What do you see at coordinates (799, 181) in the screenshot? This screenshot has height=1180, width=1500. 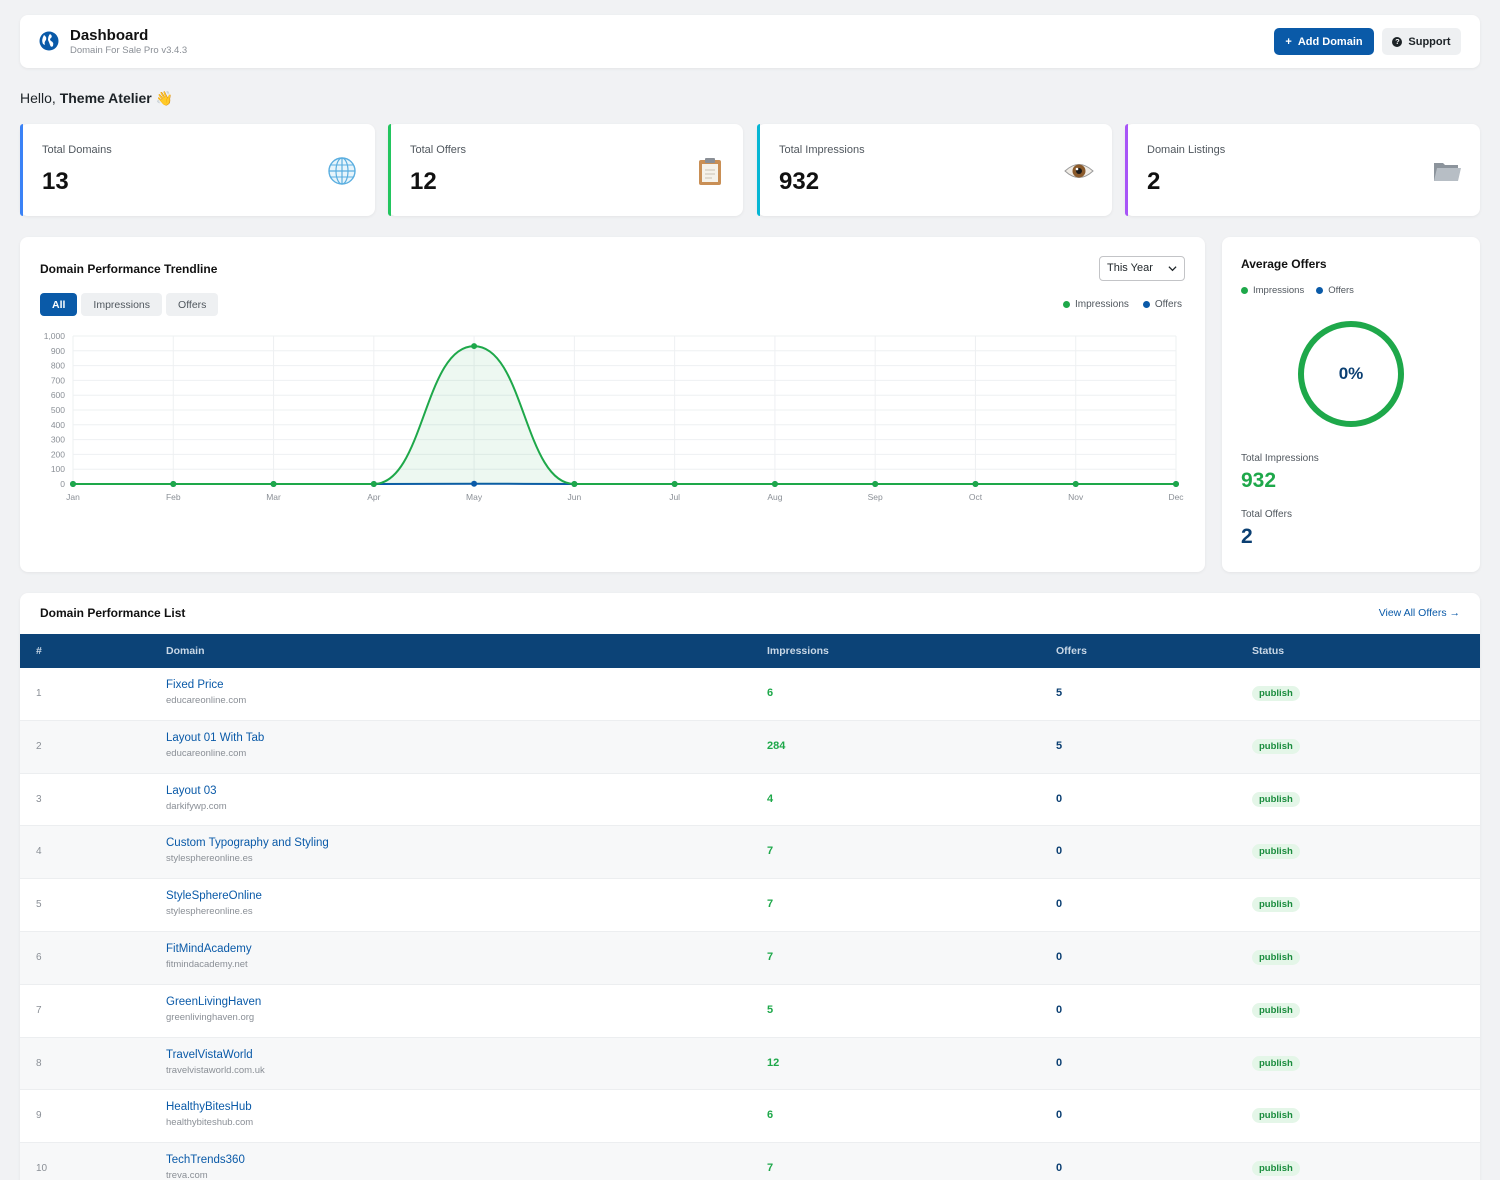 I see `stat-value: 932` at bounding box center [799, 181].